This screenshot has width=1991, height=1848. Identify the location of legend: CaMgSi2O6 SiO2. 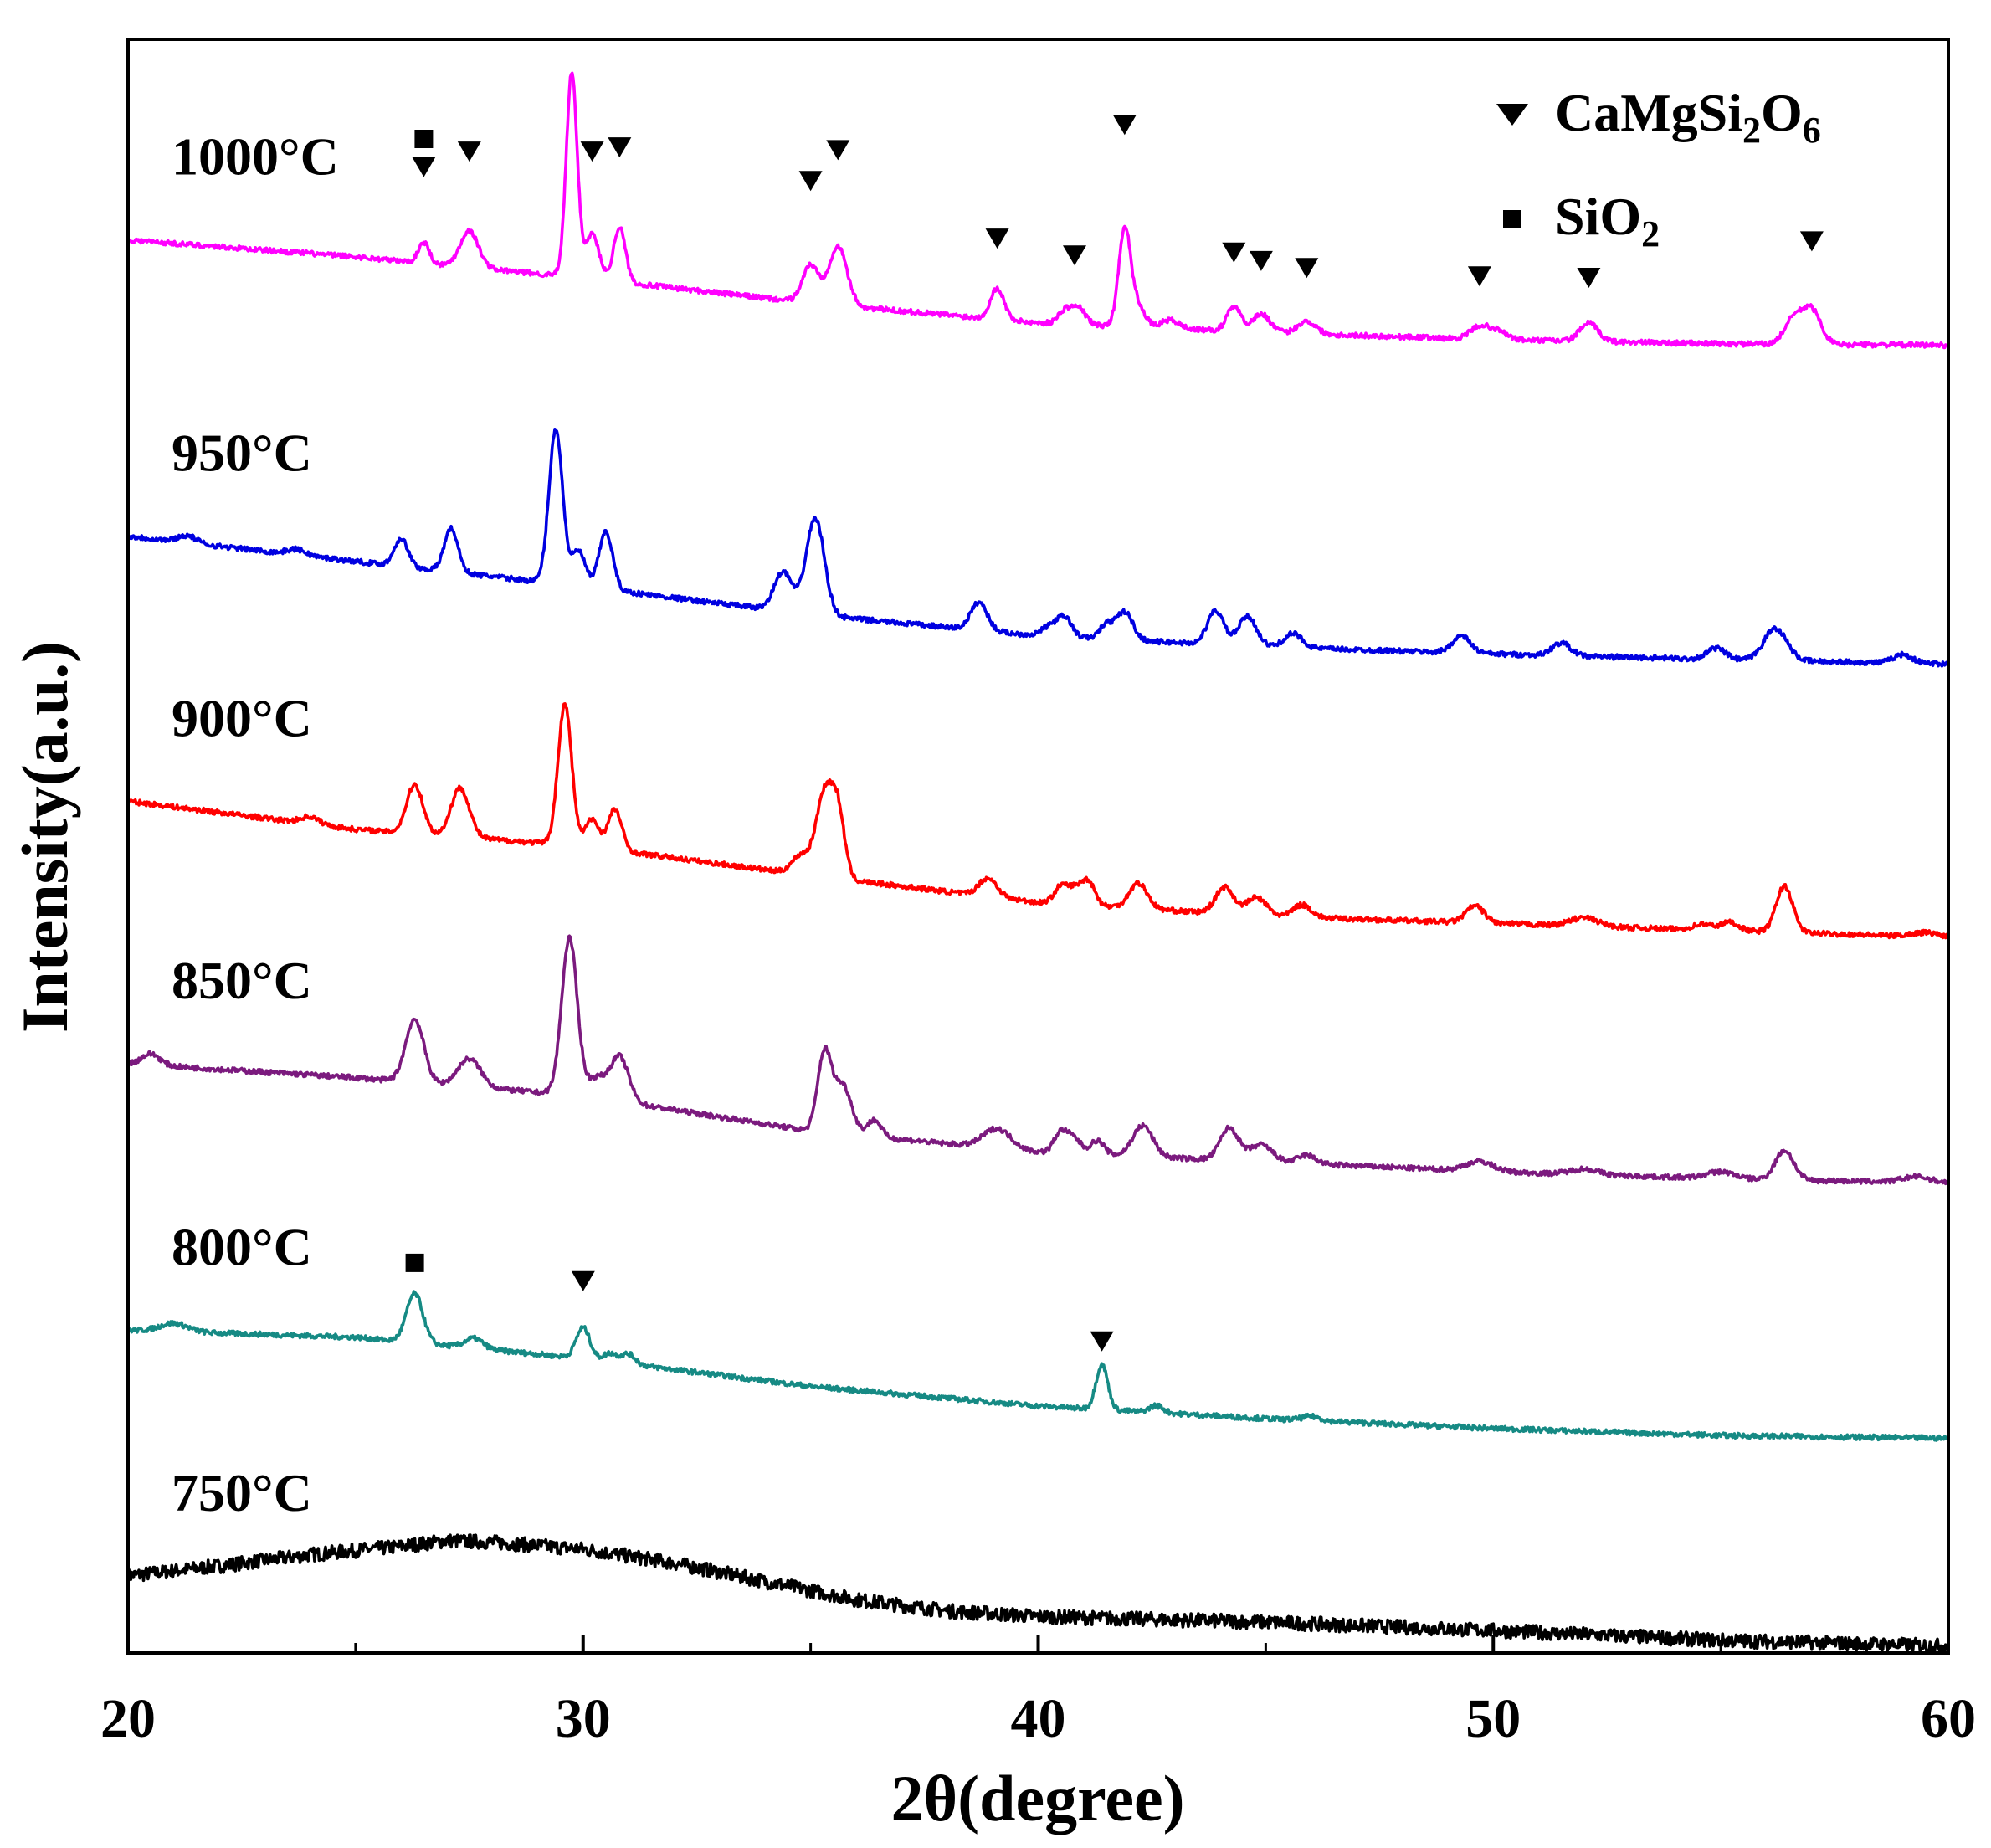
(1658, 168).